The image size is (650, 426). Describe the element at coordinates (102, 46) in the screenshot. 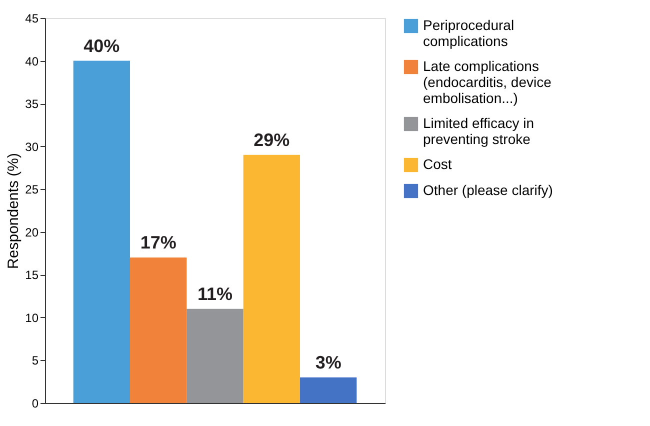

I see `data-label: 40%` at that location.